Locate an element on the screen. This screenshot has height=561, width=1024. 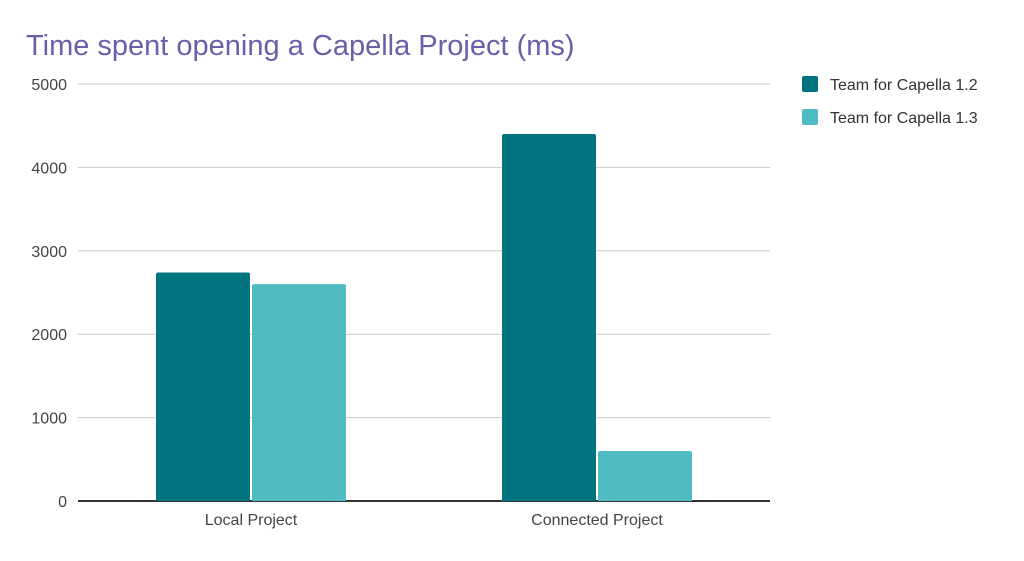
y-tick-label: 4000 is located at coordinates (49, 168).